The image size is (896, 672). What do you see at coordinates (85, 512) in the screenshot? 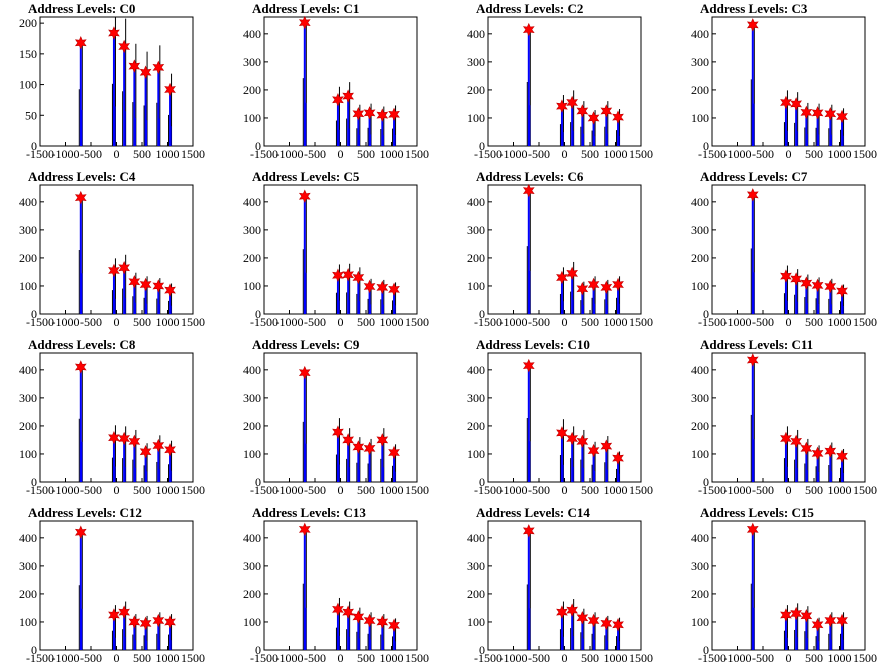
I see `chart-title: Address Levels: C12` at bounding box center [85, 512].